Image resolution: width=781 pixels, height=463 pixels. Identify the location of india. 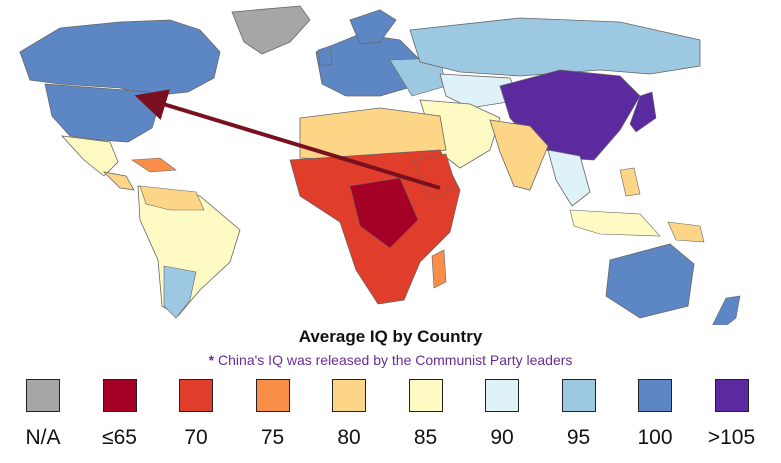
(519, 155).